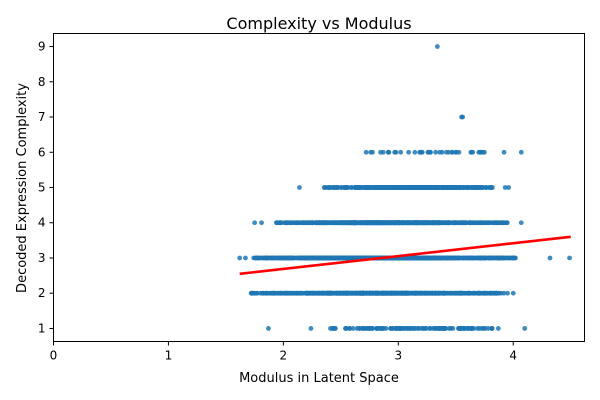  What do you see at coordinates (513, 356) in the screenshot?
I see `x-tick-label: 4` at bounding box center [513, 356].